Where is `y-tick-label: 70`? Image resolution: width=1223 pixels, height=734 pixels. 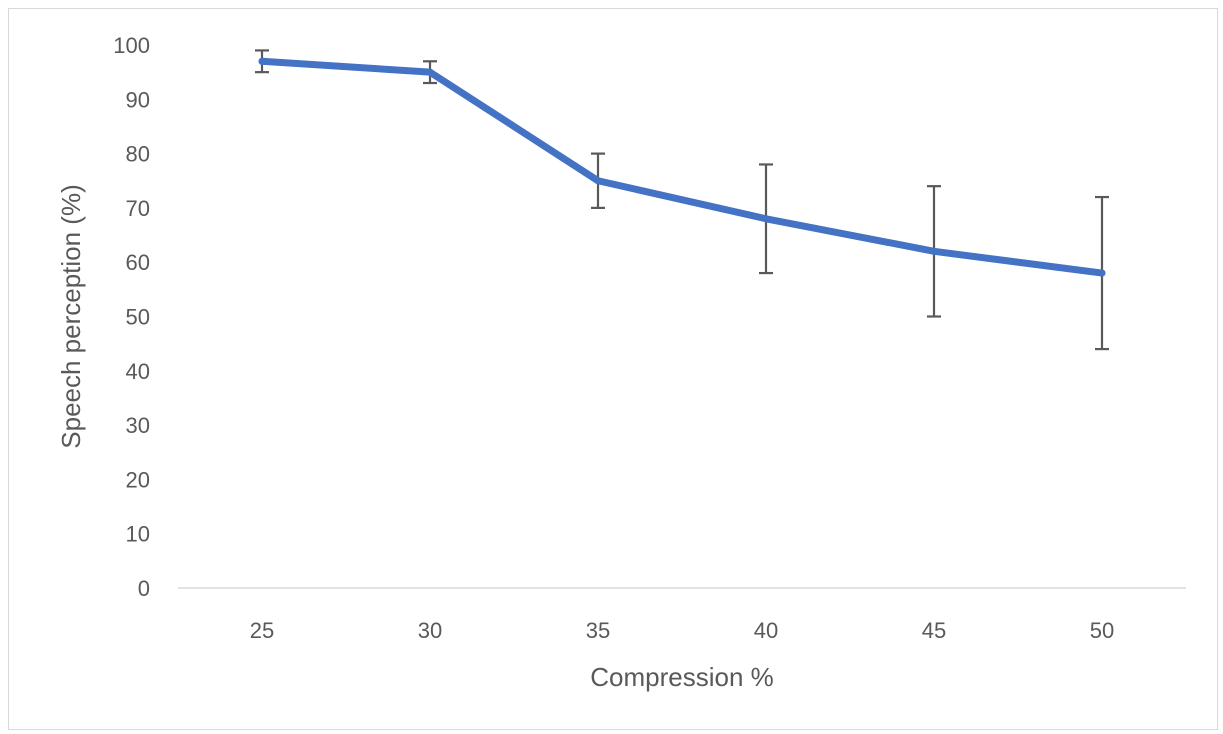
y-tick-label: 70 is located at coordinates (138, 208).